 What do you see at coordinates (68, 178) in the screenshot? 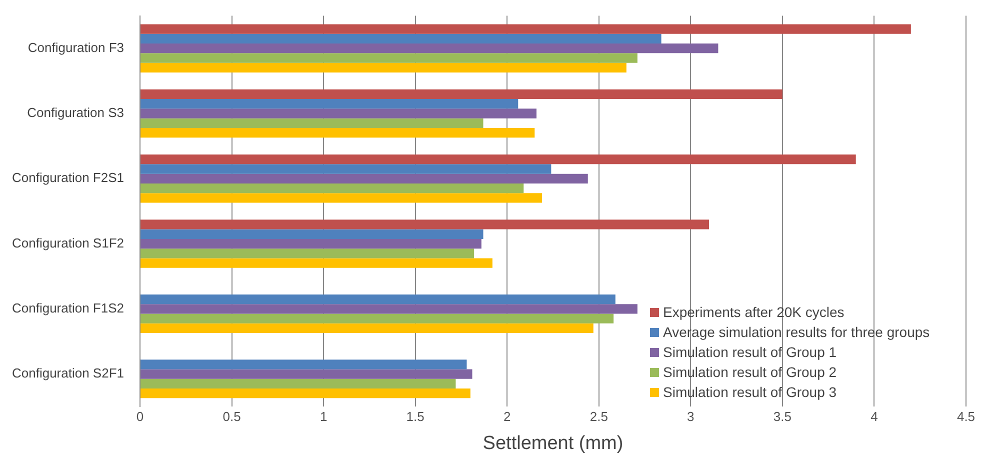
I see `y-tick-label: Configuration F2S1` at bounding box center [68, 178].